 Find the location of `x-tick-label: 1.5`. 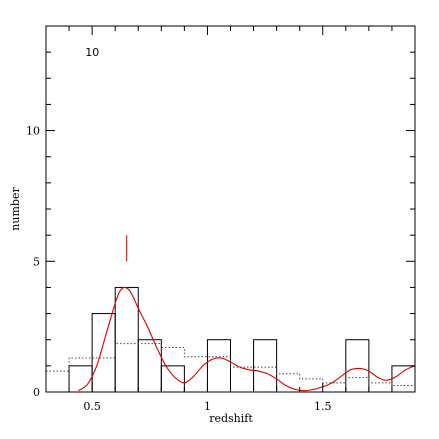

x-tick-label: 1.5 is located at coordinates (323, 406).